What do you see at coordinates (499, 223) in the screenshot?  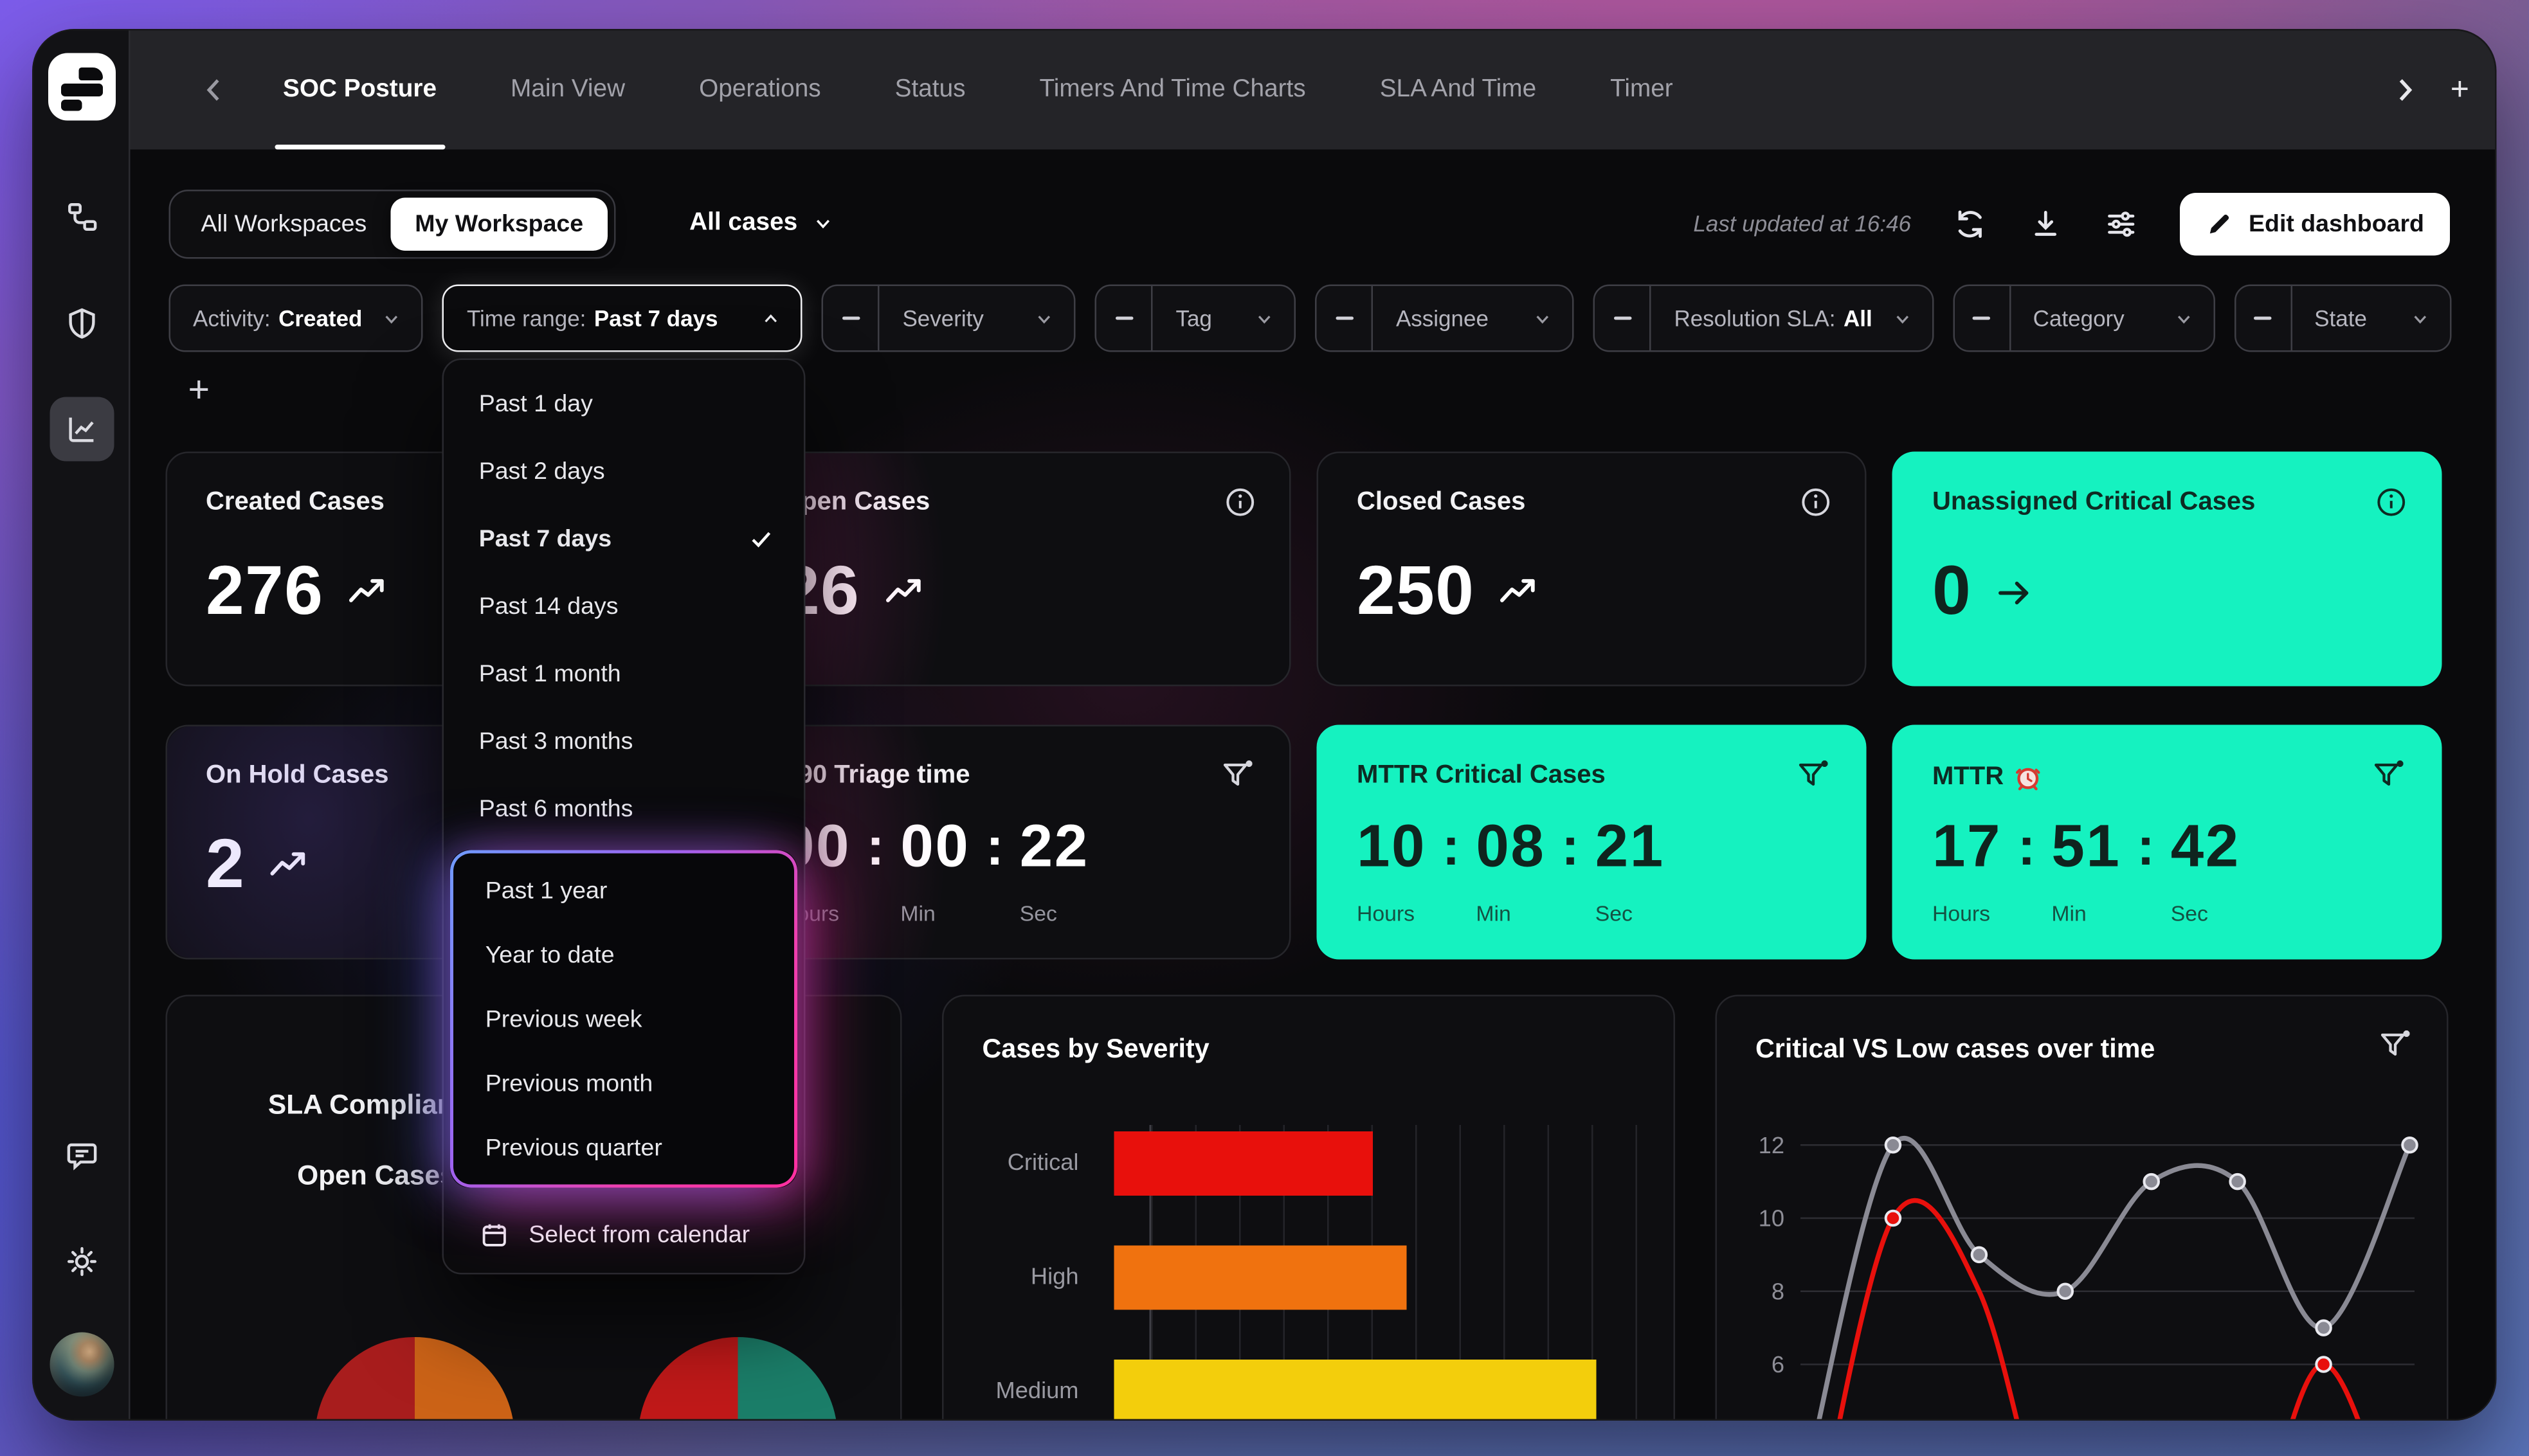 I see `my-workspace-option: My Workspace` at bounding box center [499, 223].